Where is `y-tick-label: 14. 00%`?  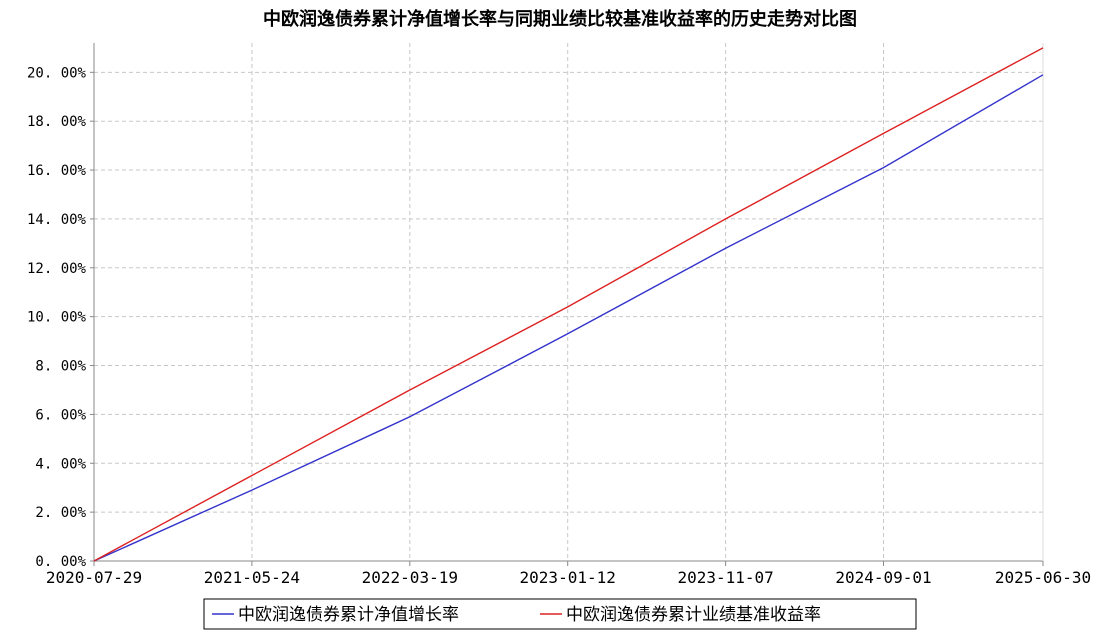
y-tick-label: 14. 00% is located at coordinates (57, 220).